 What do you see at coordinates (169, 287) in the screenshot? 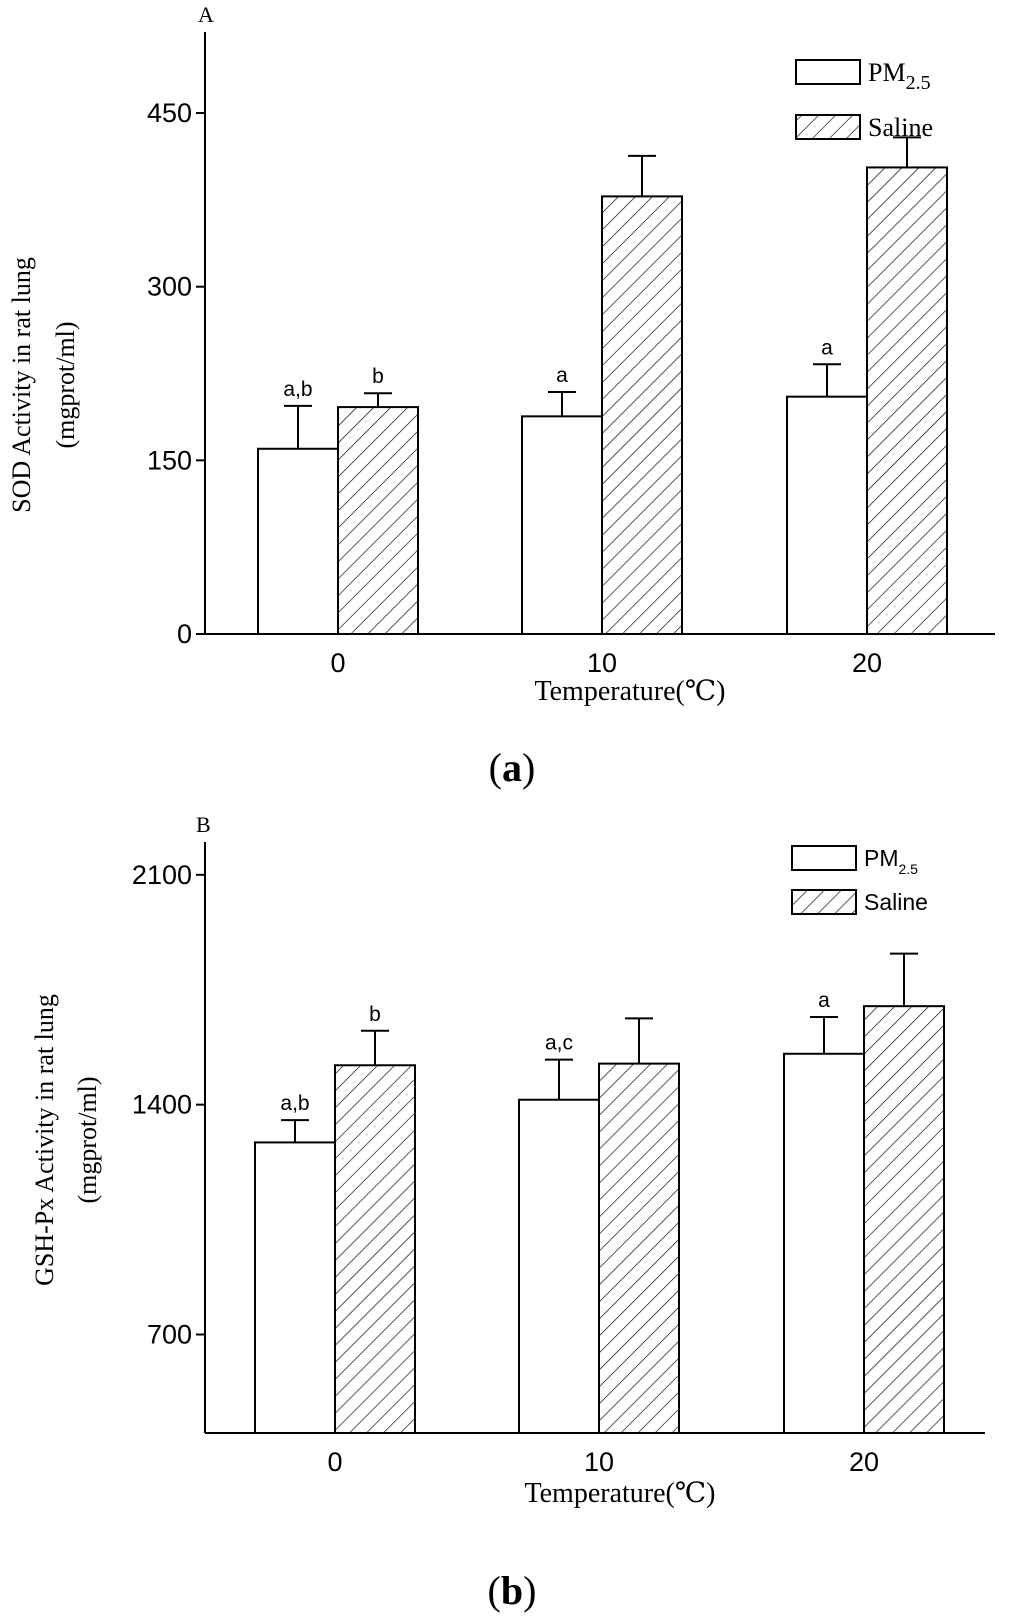
I see `y-tick-label: 300` at bounding box center [169, 287].